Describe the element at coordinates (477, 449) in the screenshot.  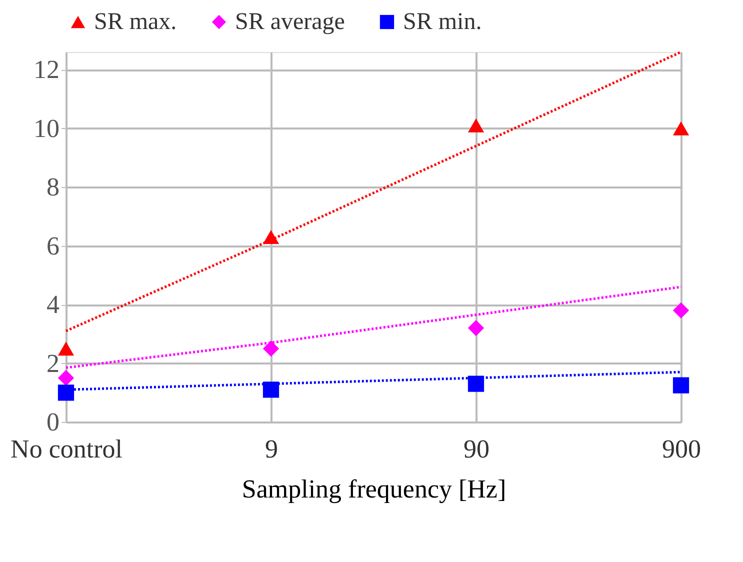
I see `x-tick-label: 90` at that location.